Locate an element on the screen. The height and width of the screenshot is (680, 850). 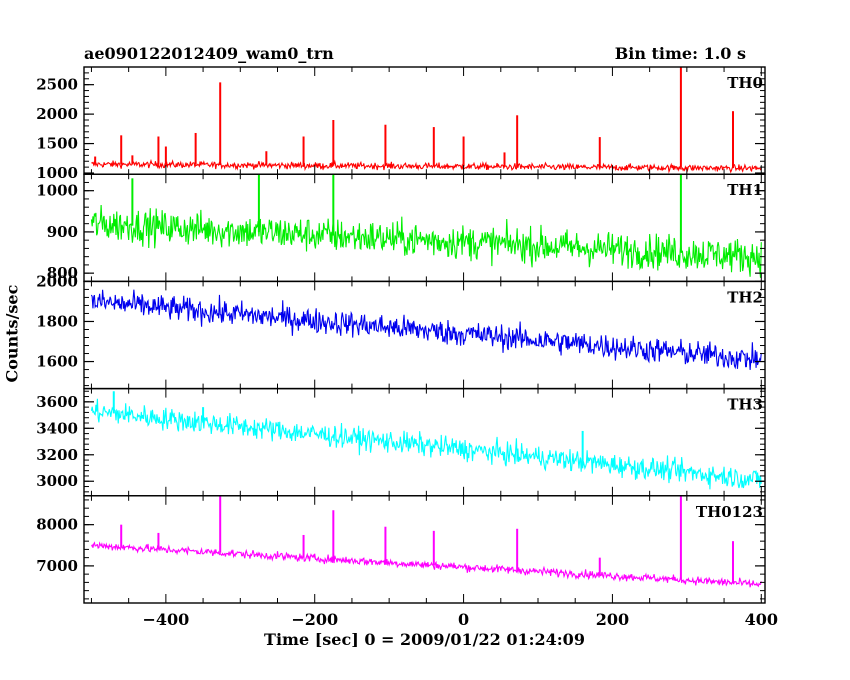
y-tick-label: 3600 is located at coordinates (57, 402).